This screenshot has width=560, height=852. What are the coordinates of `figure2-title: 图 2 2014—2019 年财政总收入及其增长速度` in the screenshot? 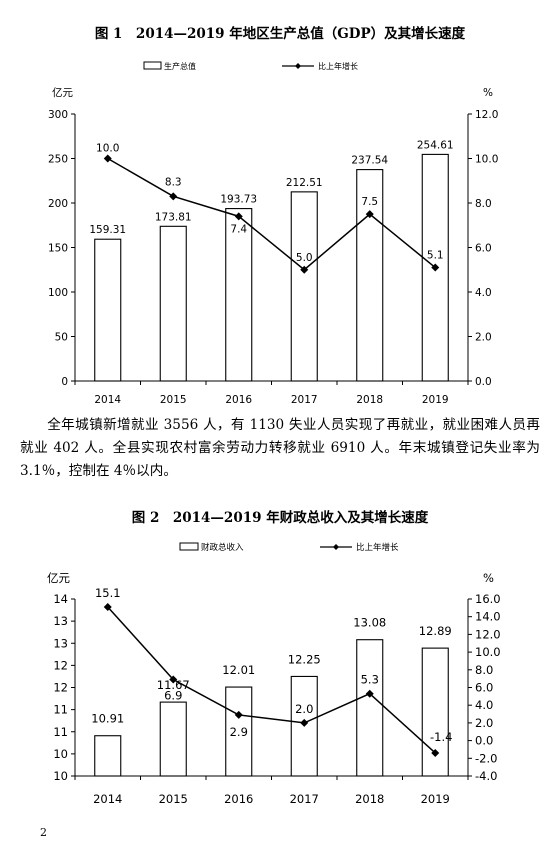 It's located at (280, 518).